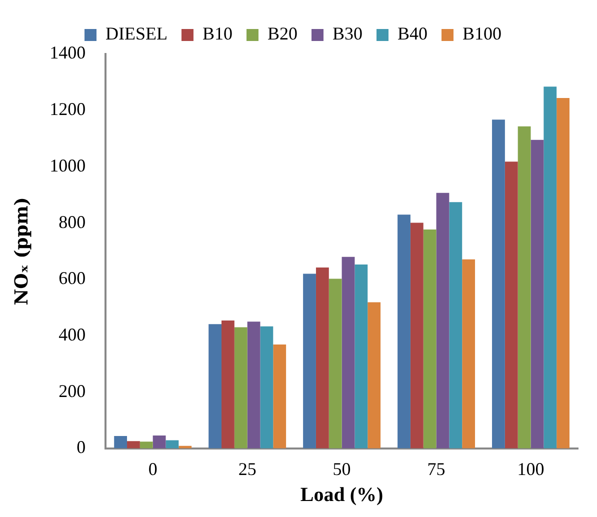 This screenshot has height=517, width=597. Describe the element at coordinates (530, 468) in the screenshot. I see `x-tick-label: 100` at that location.